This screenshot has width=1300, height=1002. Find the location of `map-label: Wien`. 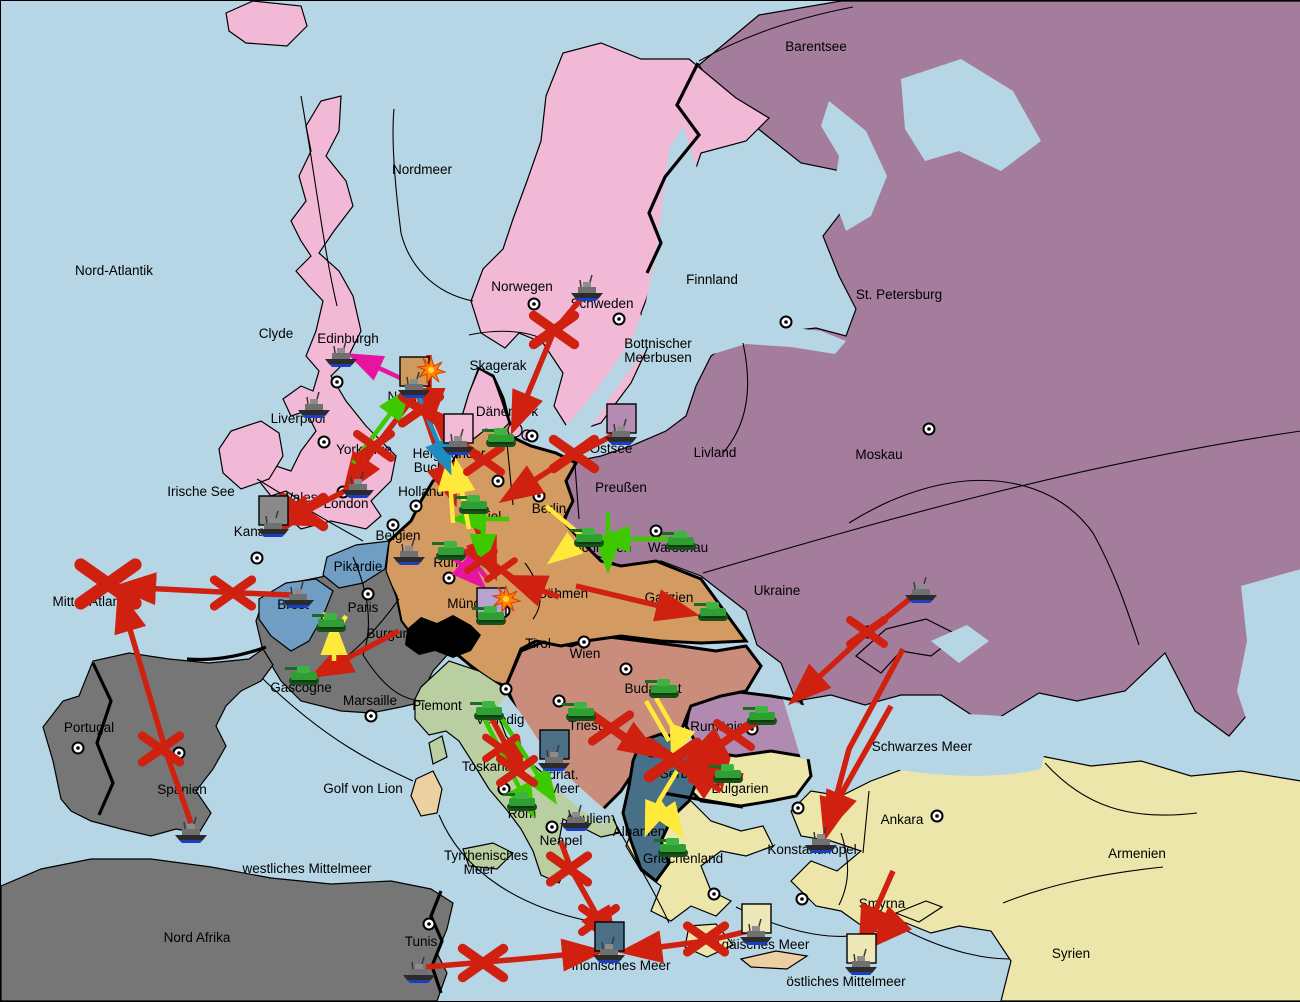

map-label: Wien is located at coordinates (585, 653).